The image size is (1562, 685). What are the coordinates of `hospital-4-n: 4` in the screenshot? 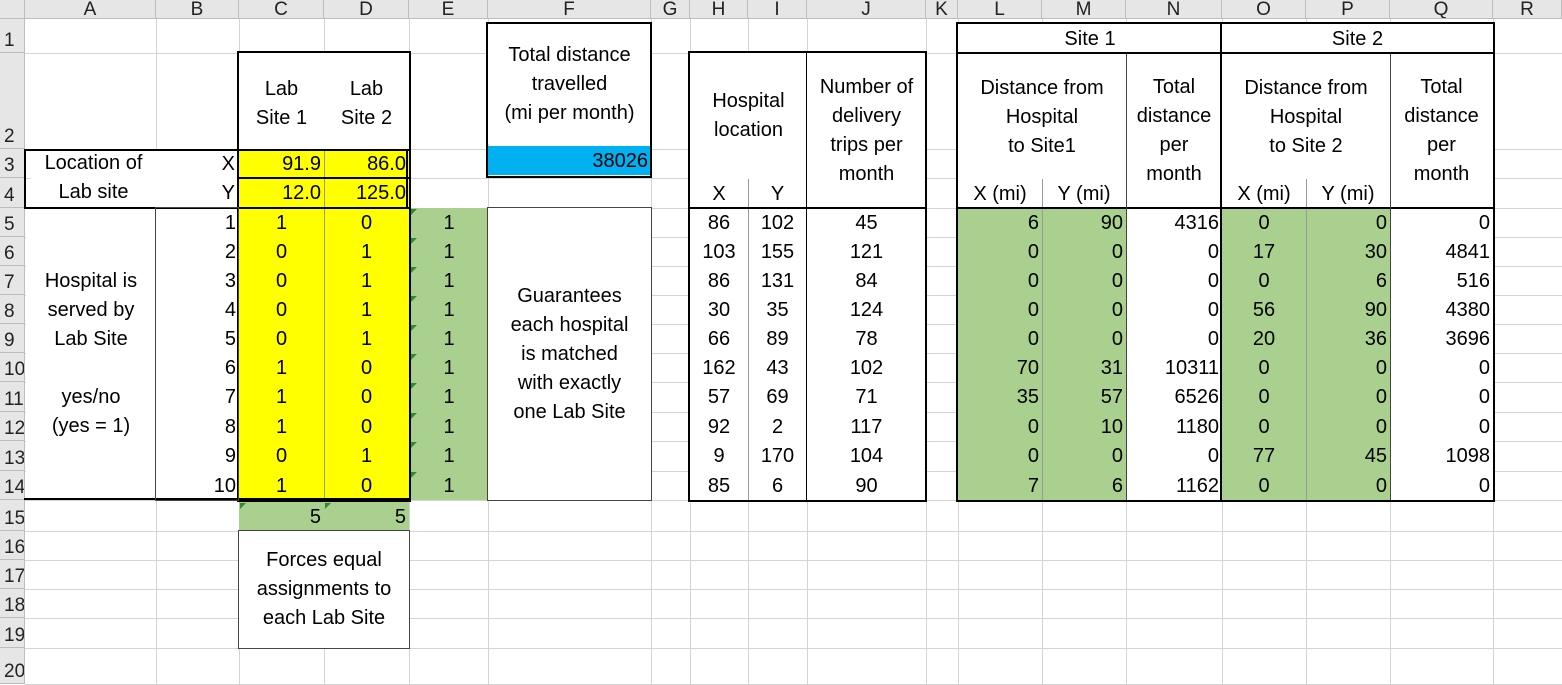 It's located at (230, 309).